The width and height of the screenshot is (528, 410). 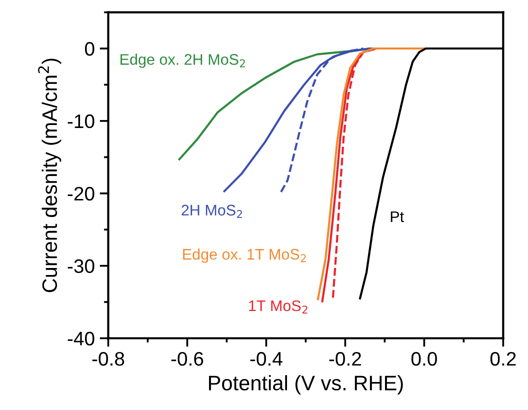 I want to click on y-tick-label: 0, so click(x=89, y=49).